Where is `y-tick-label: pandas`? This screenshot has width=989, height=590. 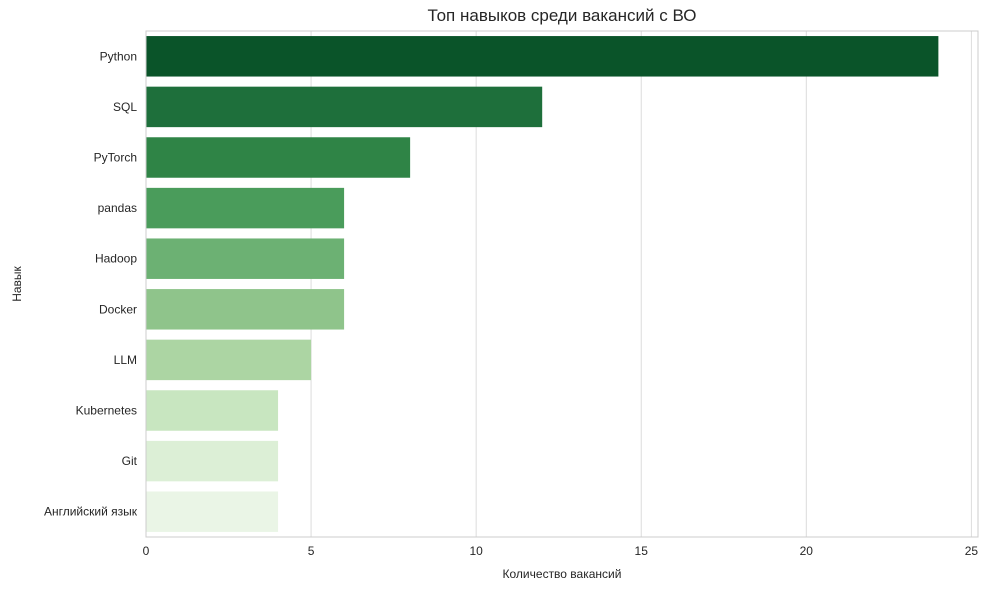
y-tick-label: pandas is located at coordinates (117, 208).